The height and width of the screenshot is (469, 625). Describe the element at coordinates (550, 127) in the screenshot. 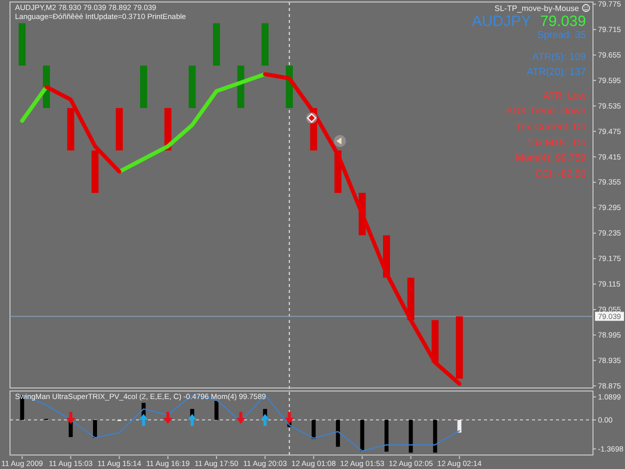

I see `annotation: Trix Current: Dn` at that location.